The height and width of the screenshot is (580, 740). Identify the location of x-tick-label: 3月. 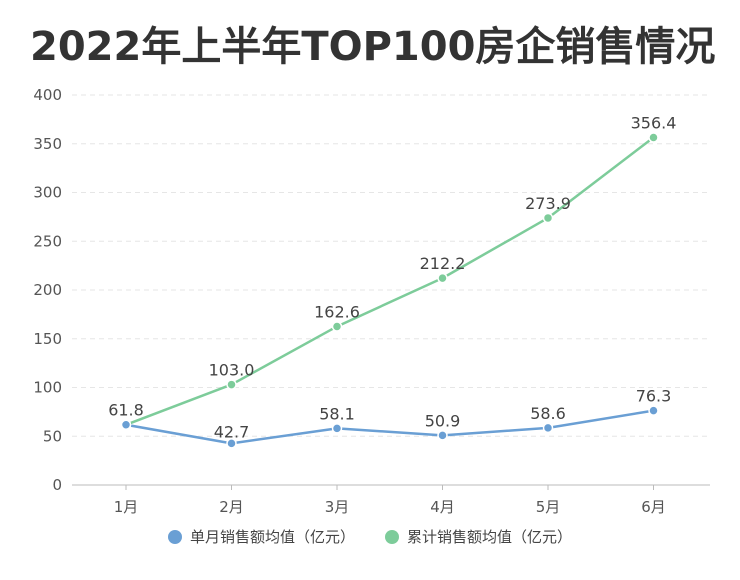
(337, 507).